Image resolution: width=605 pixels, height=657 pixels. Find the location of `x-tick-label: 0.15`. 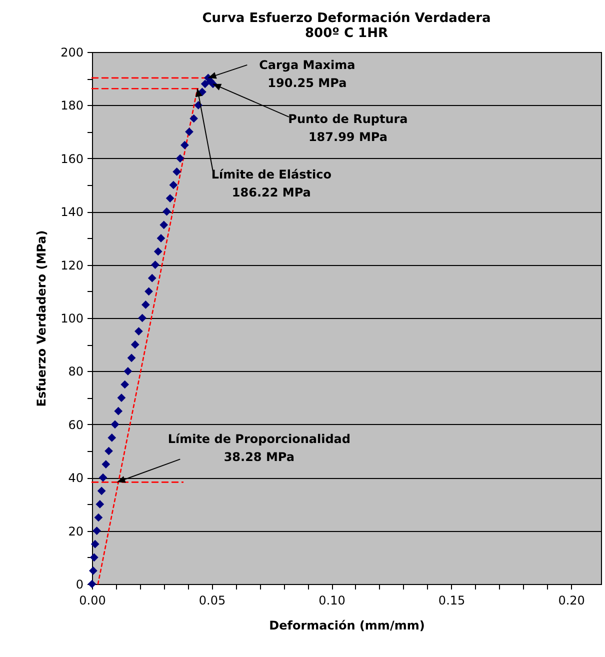

x-tick-label: 0.15 is located at coordinates (452, 601).